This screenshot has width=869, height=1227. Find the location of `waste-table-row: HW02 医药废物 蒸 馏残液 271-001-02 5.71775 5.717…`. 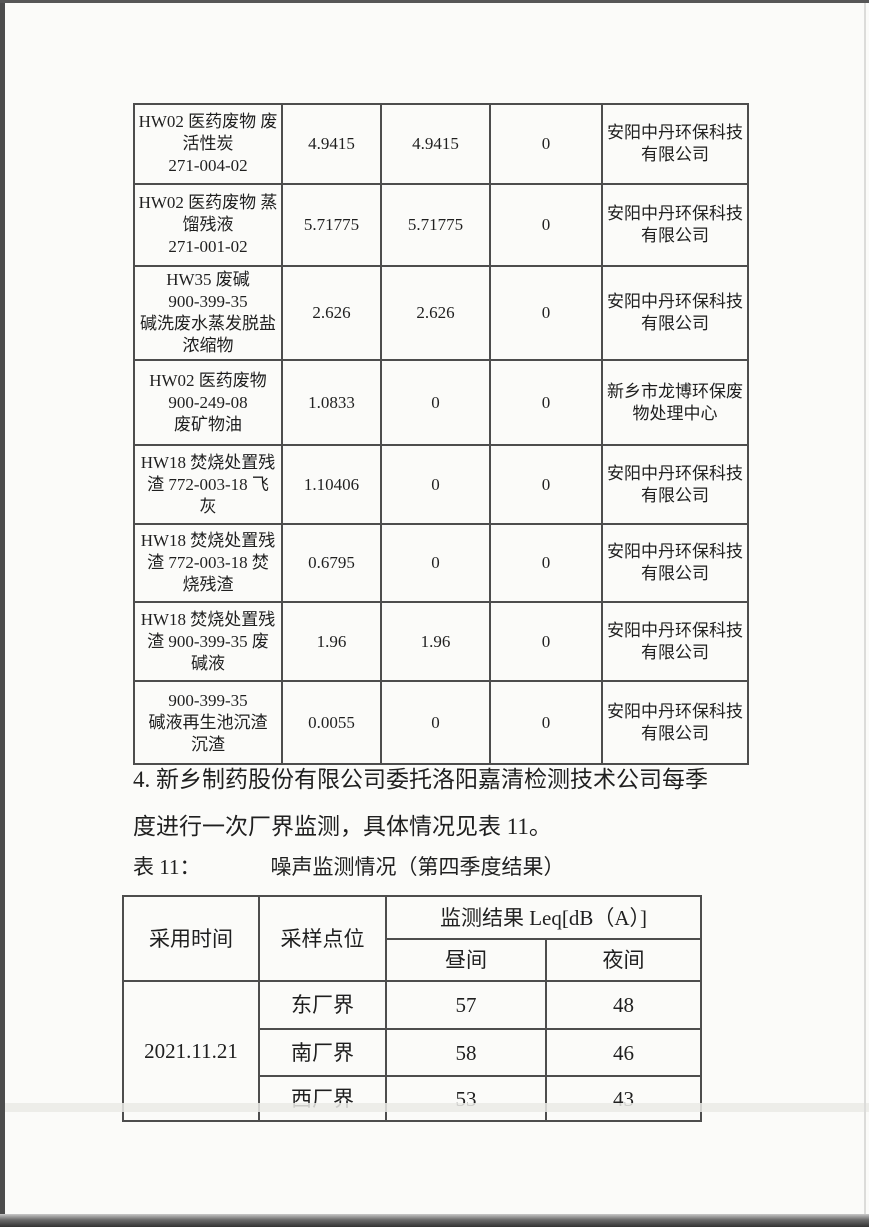

waste-table-row: HW02 医药废物 蒸 馏残液 271-001-02 5.71775 5.717… is located at coordinates (441, 225).